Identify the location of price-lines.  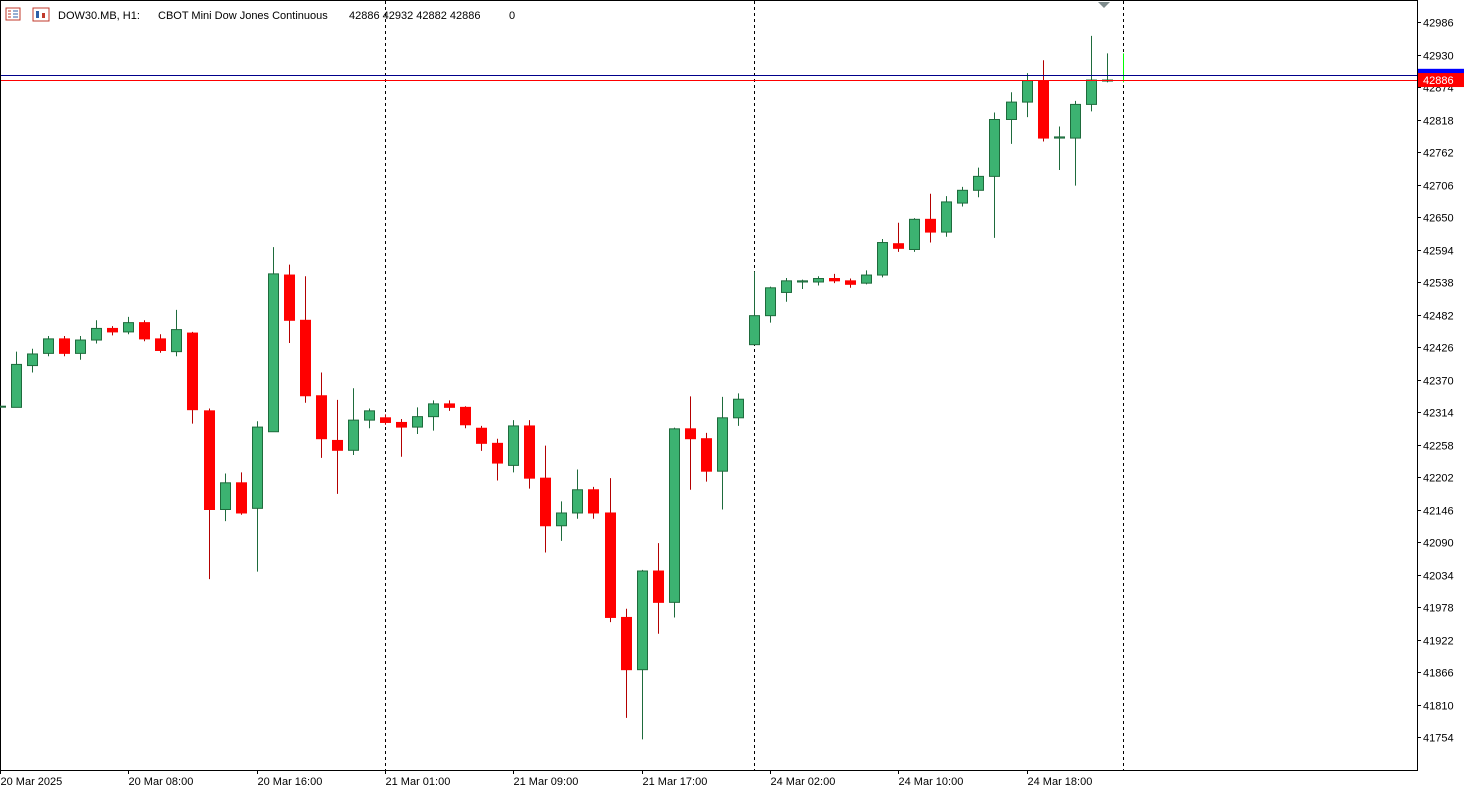
(709, 41).